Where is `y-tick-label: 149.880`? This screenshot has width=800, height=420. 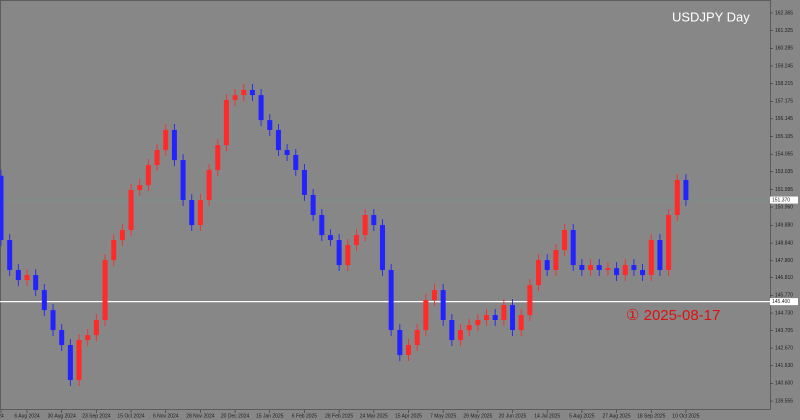 y-tick-label: 149.880 is located at coordinates (784, 226).